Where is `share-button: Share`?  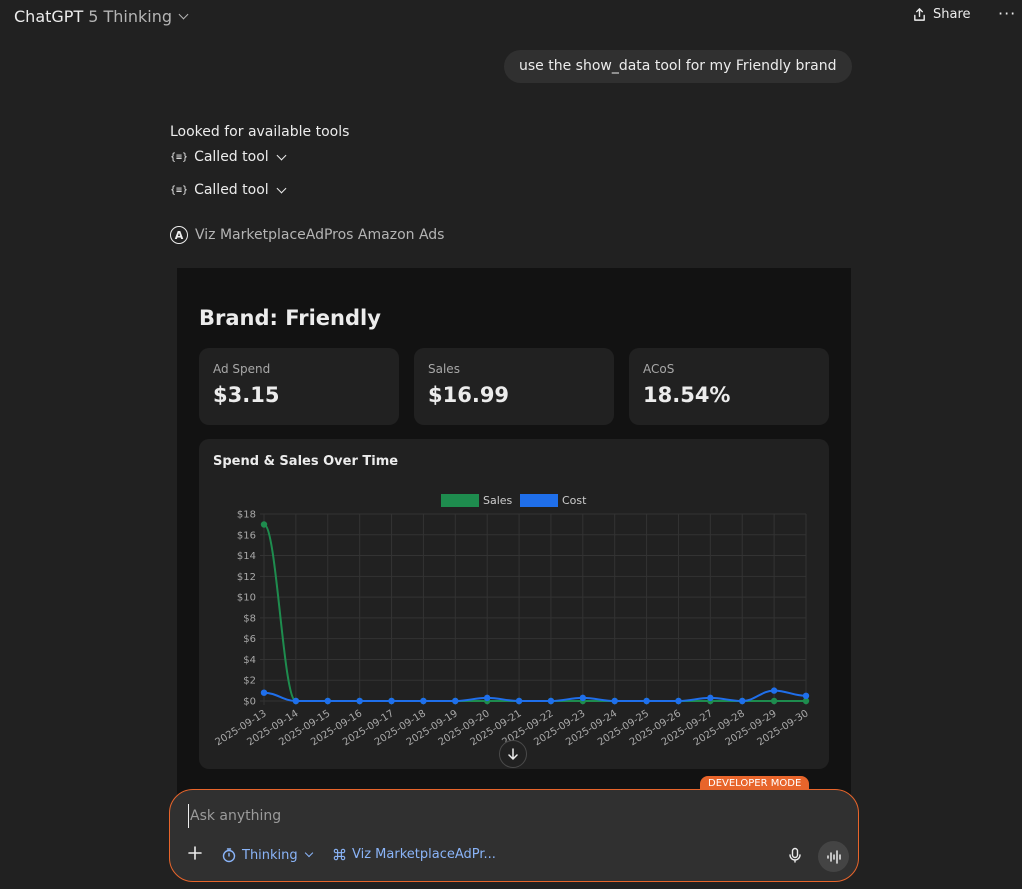 share-button: Share is located at coordinates (941, 14).